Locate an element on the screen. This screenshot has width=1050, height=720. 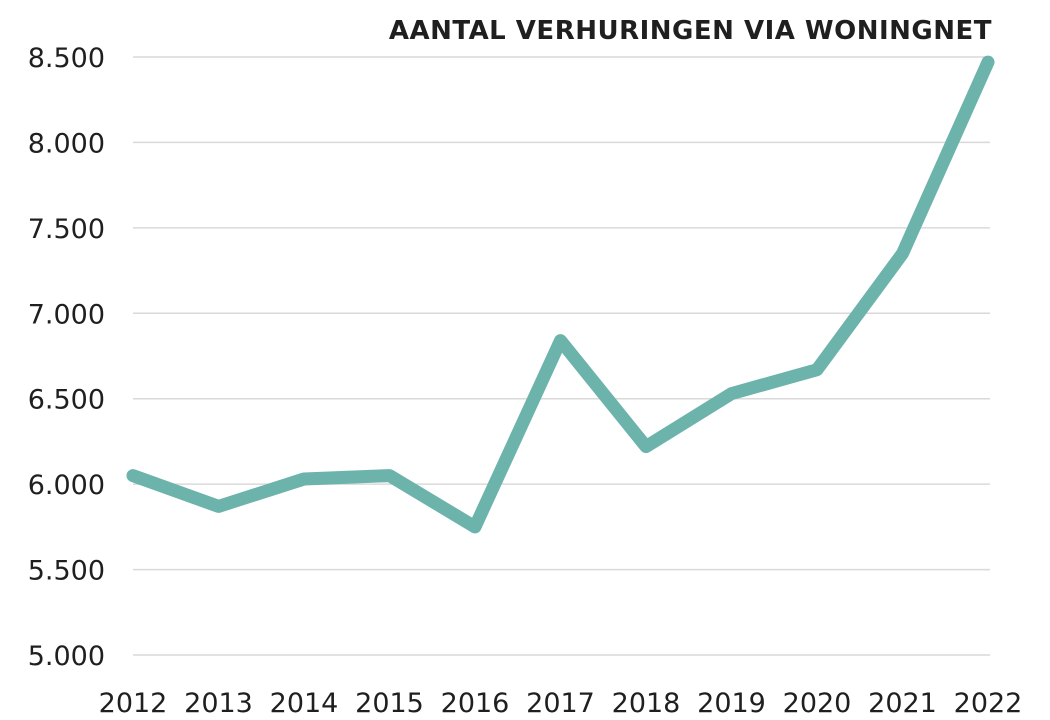
x-tick-label: 2012 is located at coordinates (133, 703).